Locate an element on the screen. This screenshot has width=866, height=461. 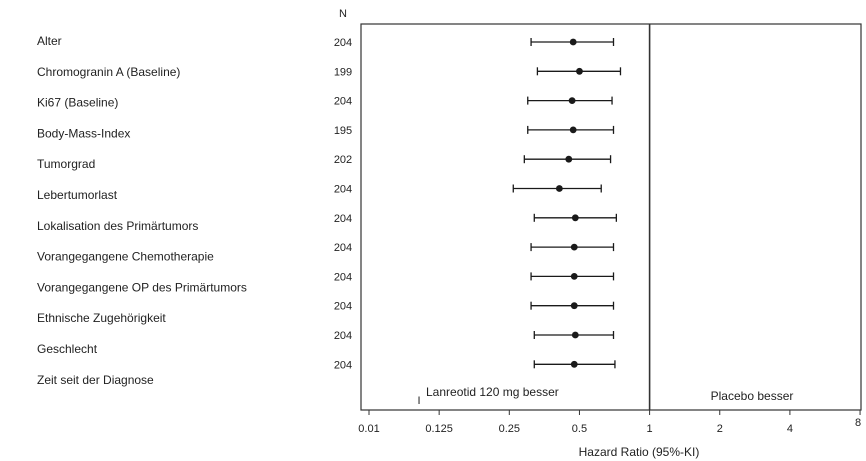
x-axis-label: Hazard Ratio (95%-KI) is located at coordinates (639, 452).